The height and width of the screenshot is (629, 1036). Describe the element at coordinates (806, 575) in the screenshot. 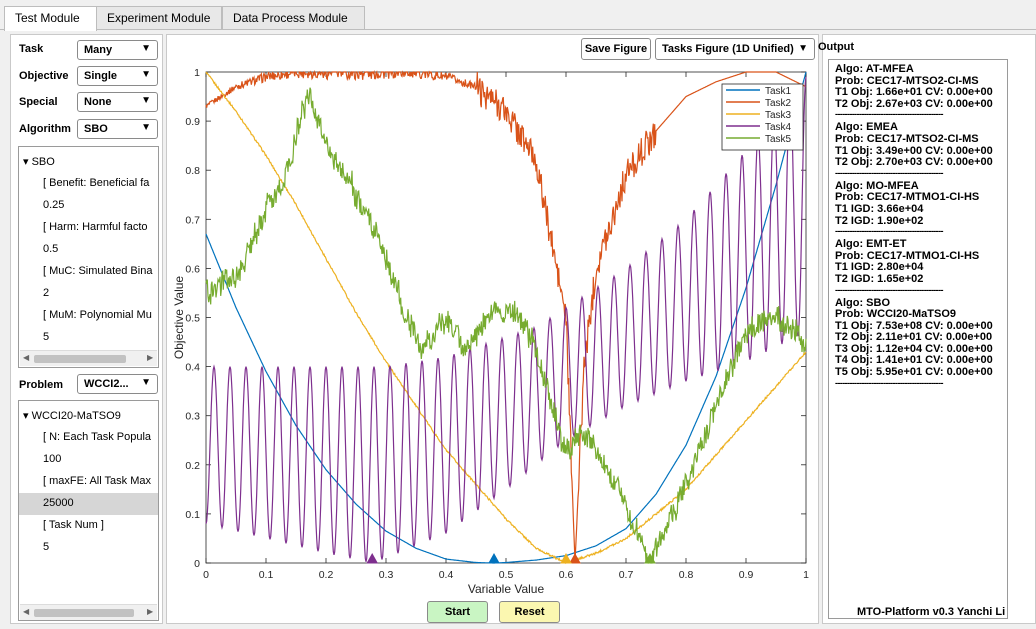

I see `x-tick-label: 1` at that location.